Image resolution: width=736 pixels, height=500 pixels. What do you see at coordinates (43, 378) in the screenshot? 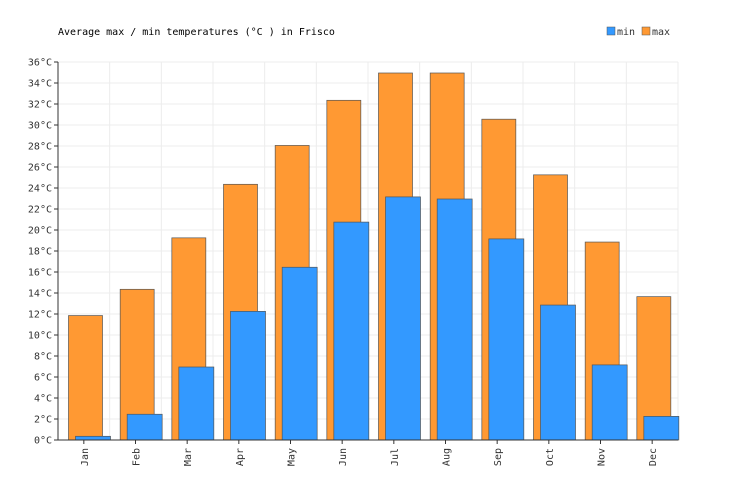
I see `y-tick-label: 6°C` at bounding box center [43, 378].